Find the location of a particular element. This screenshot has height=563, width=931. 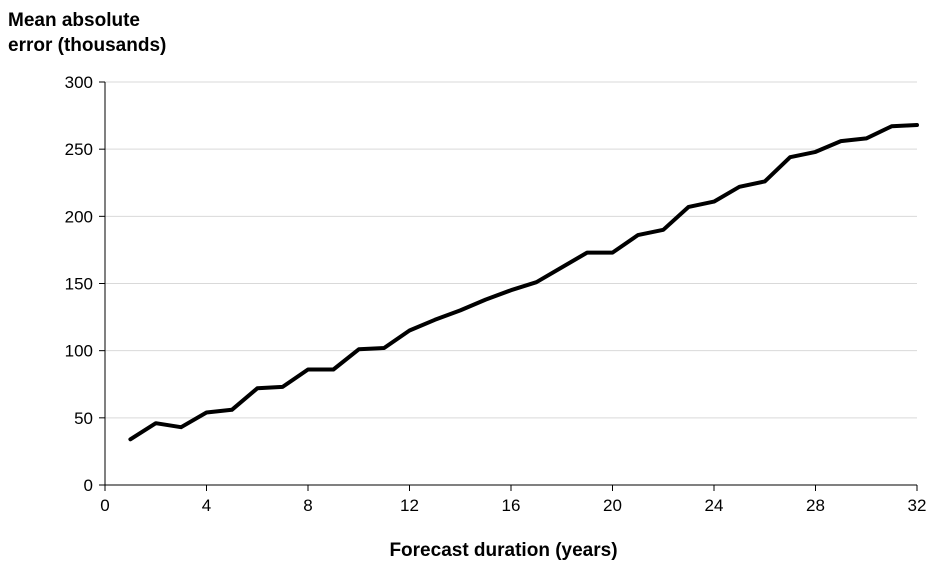

x-tick-label-0: 0 is located at coordinates (104, 505).